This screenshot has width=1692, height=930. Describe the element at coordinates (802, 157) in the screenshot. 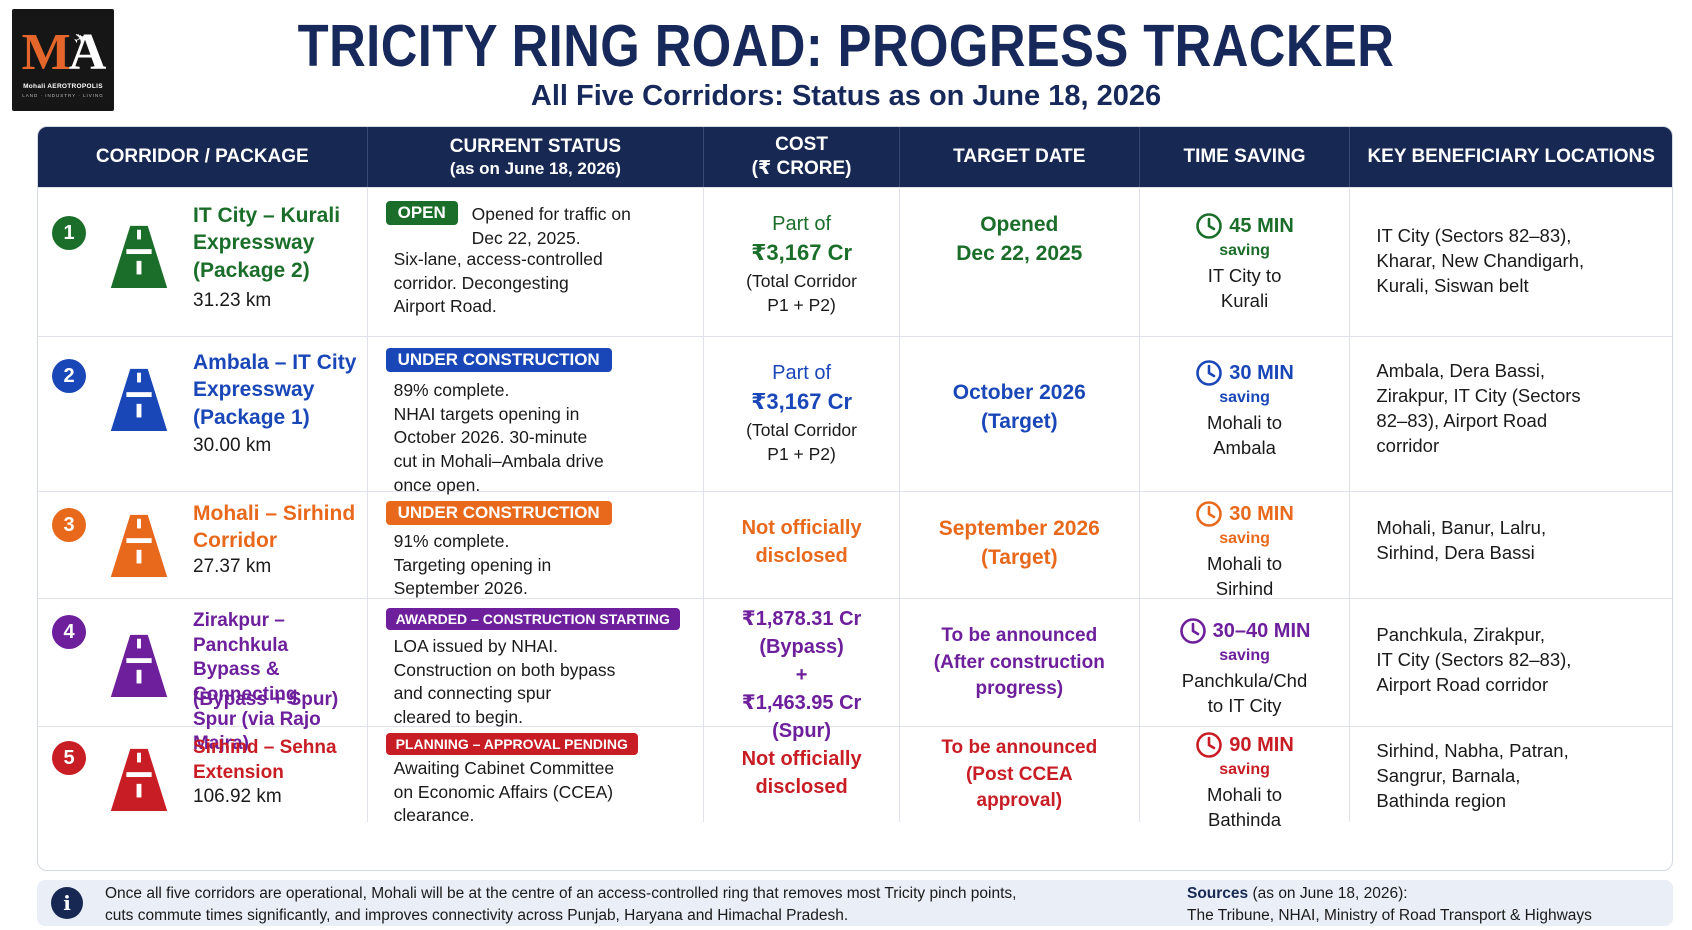

I see `header-cost: COST (₹ CRORE)` at that location.